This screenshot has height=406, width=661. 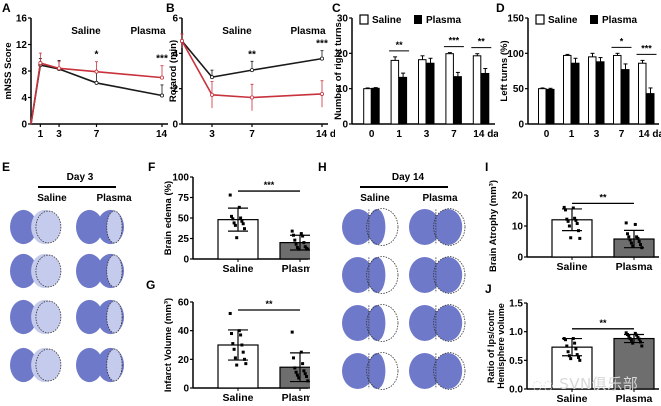 I want to click on significance-marker: *, so click(x=622, y=41).